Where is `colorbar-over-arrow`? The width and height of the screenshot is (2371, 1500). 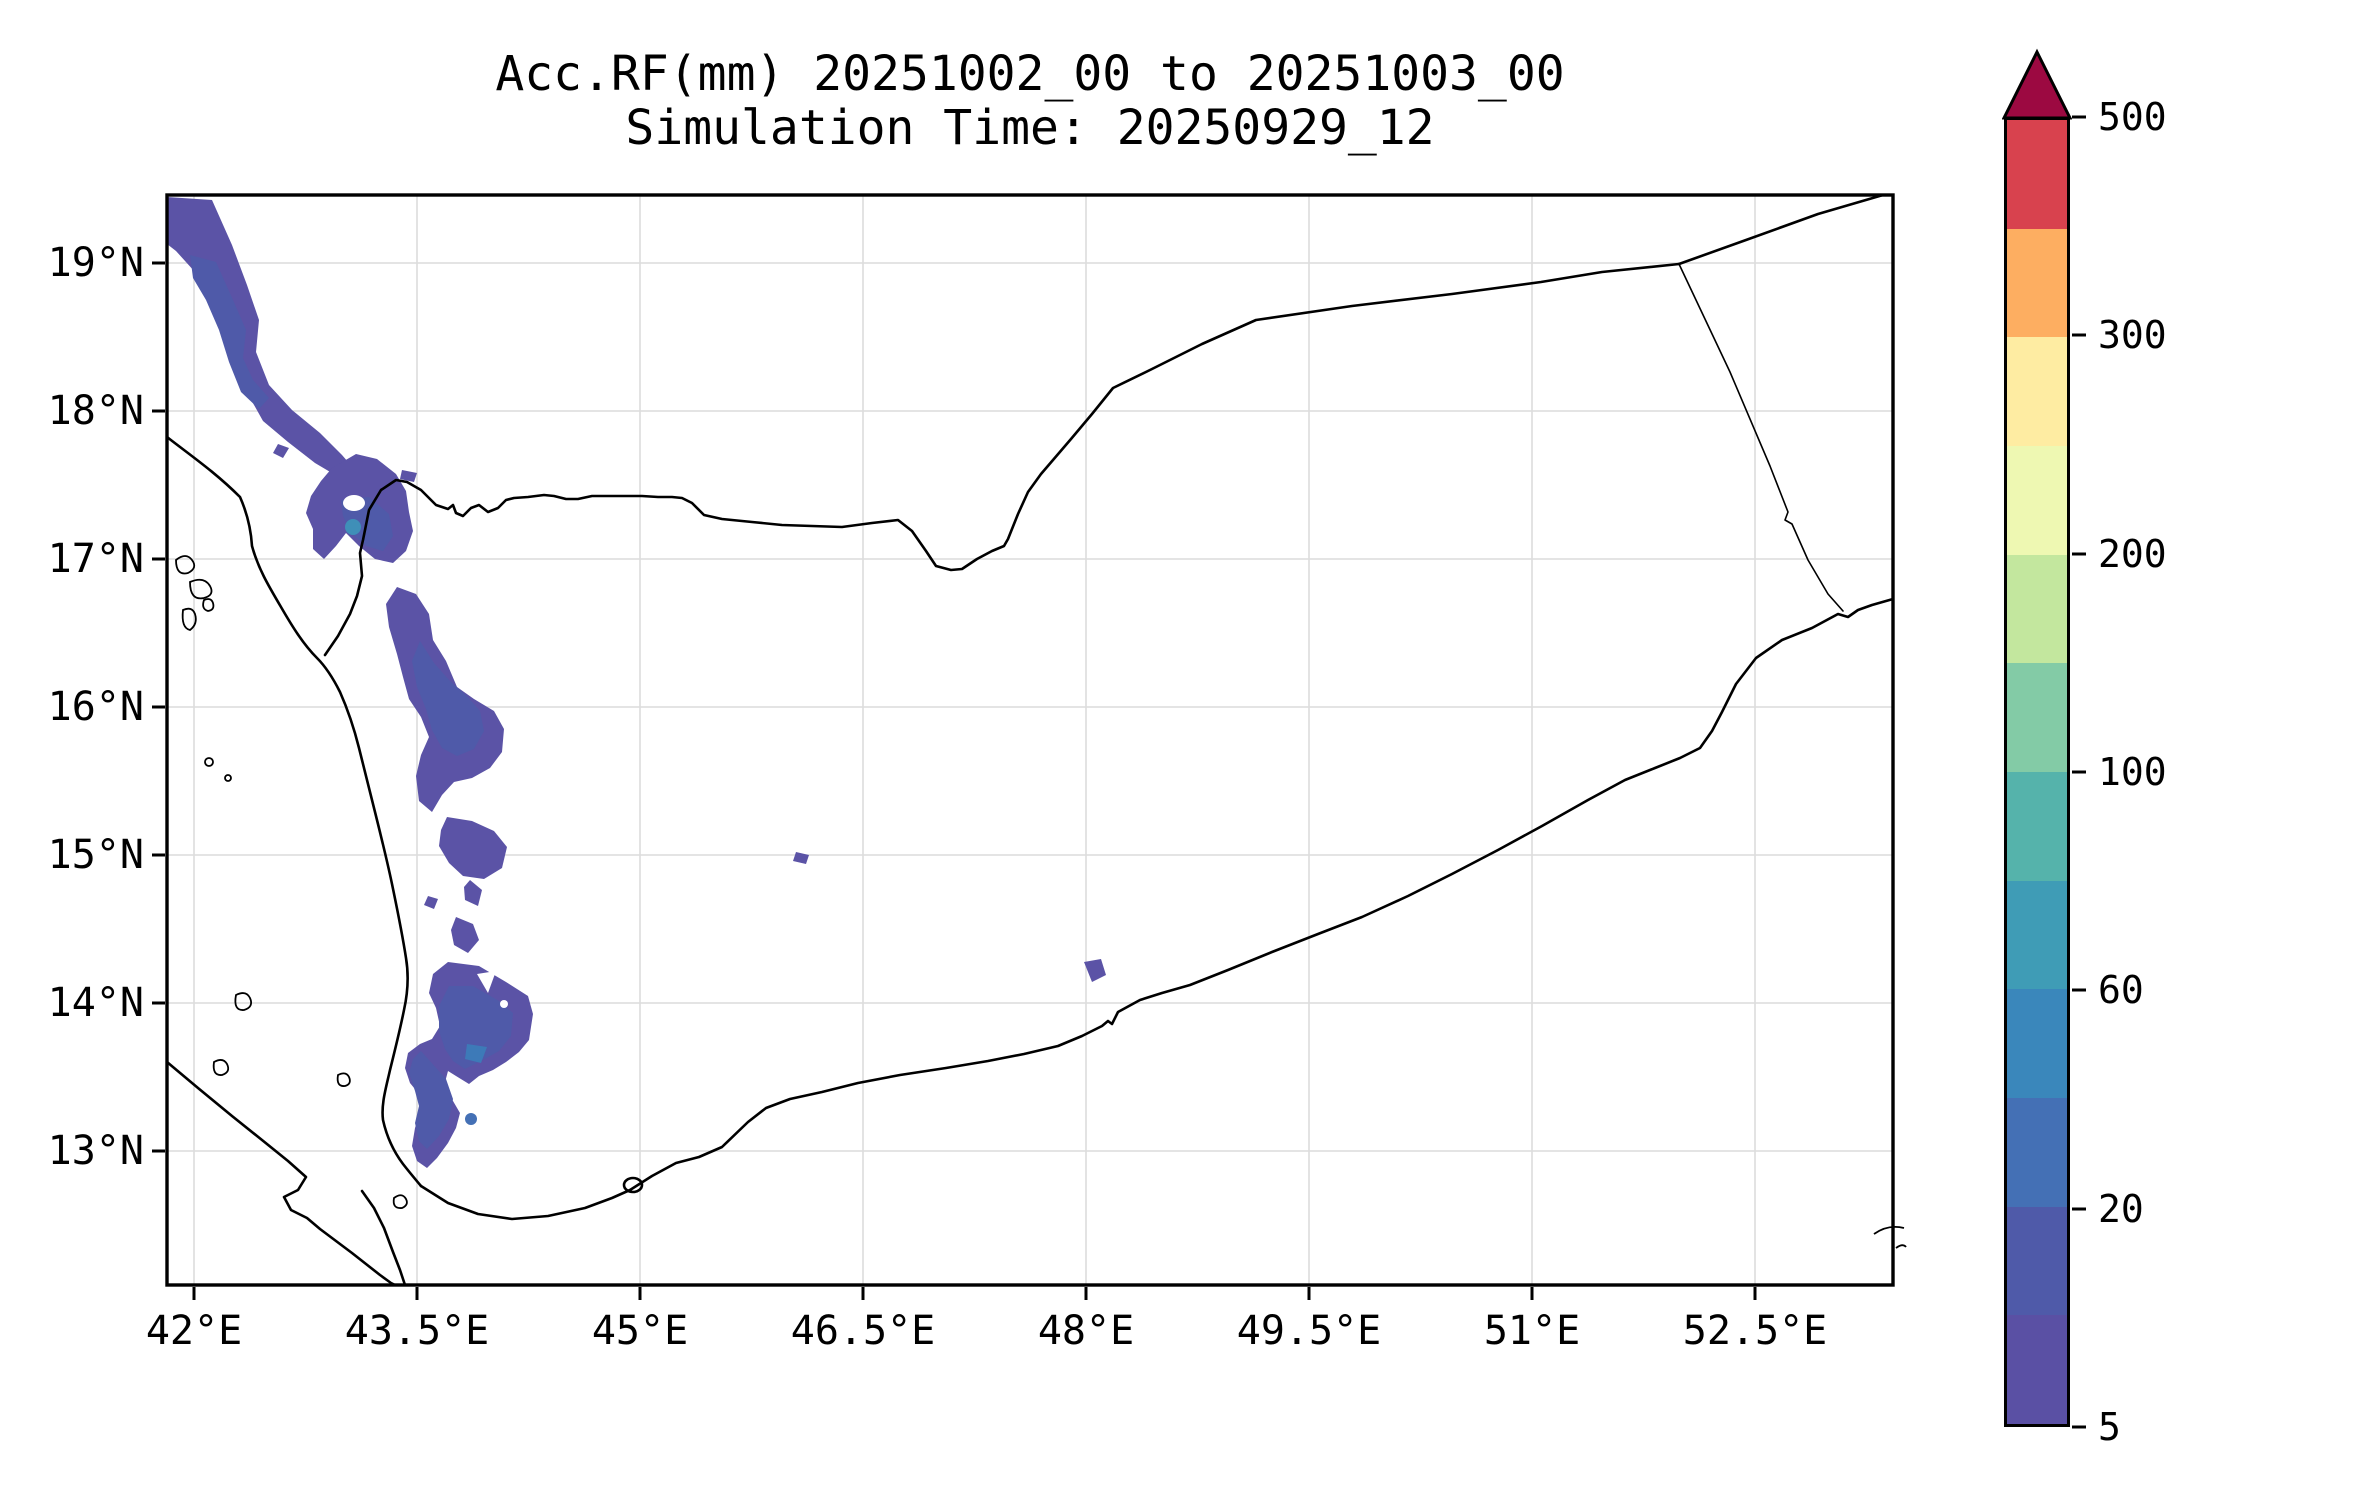 colorbar-over-arrow is located at coordinates (2037, 84).